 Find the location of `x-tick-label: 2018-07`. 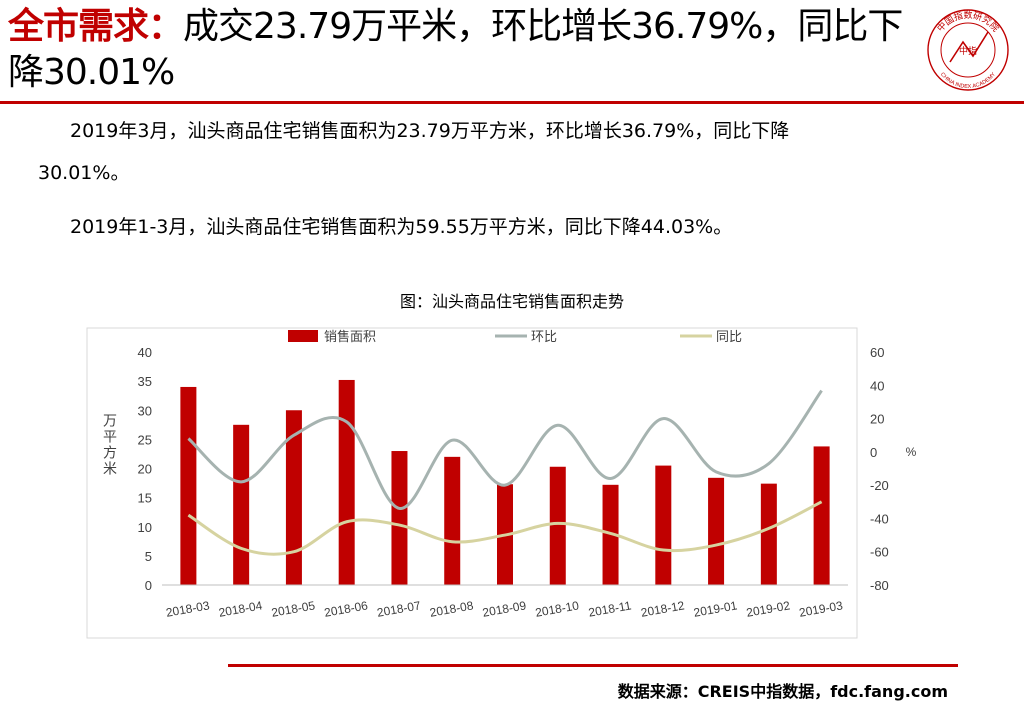

x-tick-label: 2018-07 is located at coordinates (399, 608).